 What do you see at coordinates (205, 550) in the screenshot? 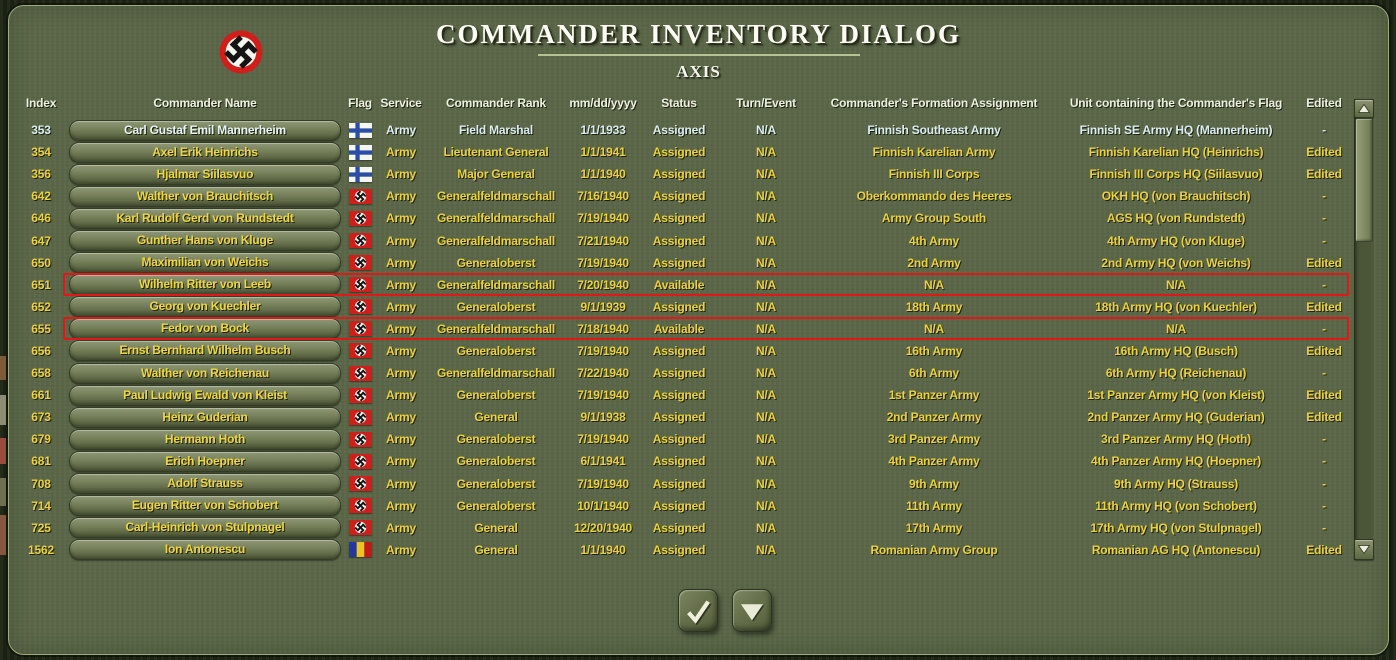
I see `commander-name-button: Ion Antonescu` at bounding box center [205, 550].